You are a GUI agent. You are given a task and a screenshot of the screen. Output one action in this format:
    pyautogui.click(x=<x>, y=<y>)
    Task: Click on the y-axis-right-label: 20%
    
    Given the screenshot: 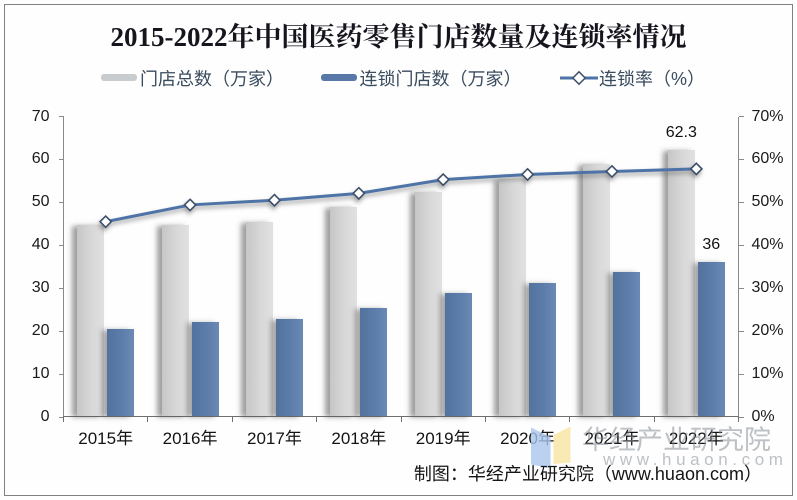 What is the action you would take?
    pyautogui.click(x=767, y=331)
    